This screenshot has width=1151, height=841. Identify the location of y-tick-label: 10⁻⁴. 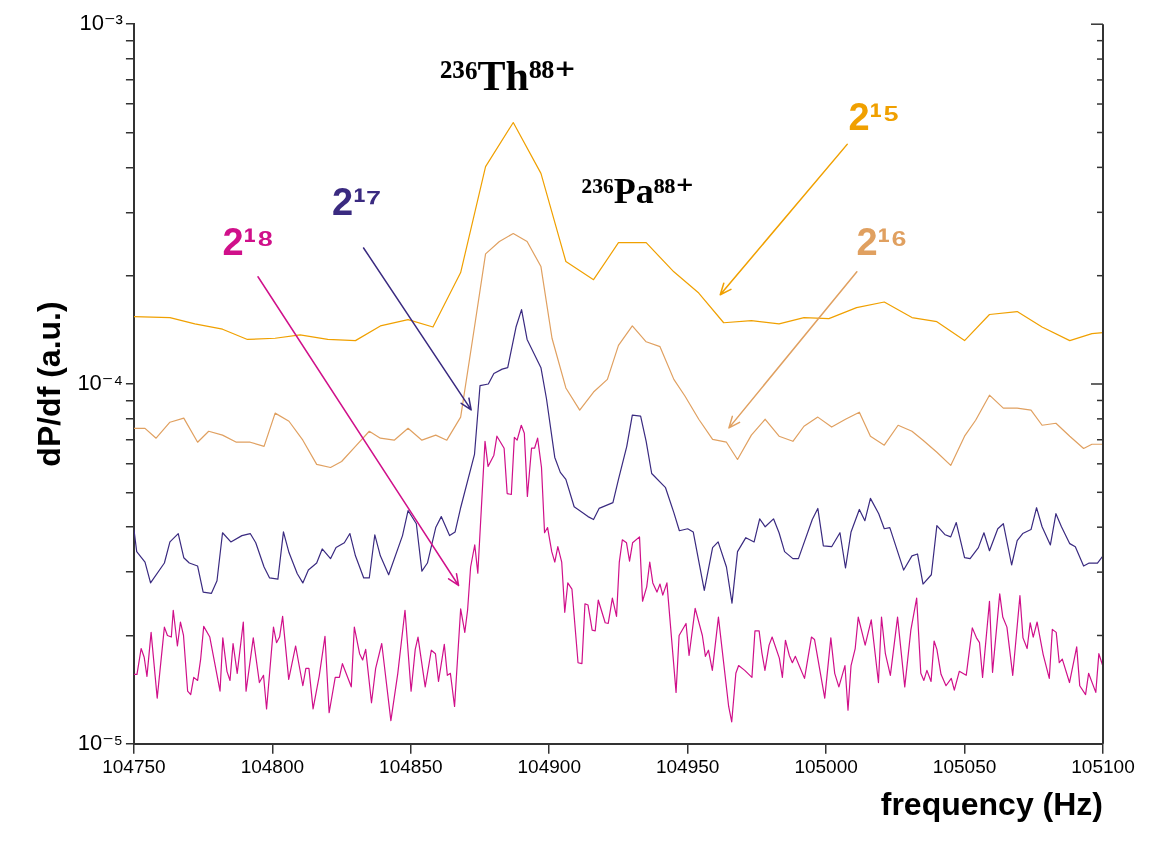
(100, 383).